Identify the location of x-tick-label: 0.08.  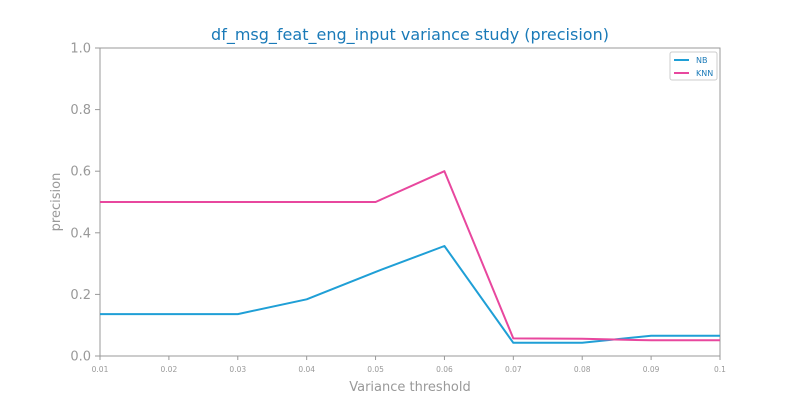
(582, 369).